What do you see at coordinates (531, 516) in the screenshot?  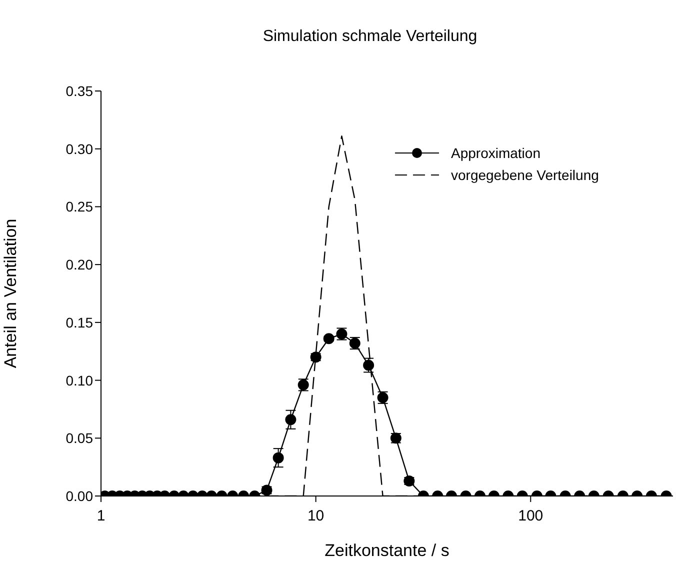 I see `x-tick-label: 100` at bounding box center [531, 516].